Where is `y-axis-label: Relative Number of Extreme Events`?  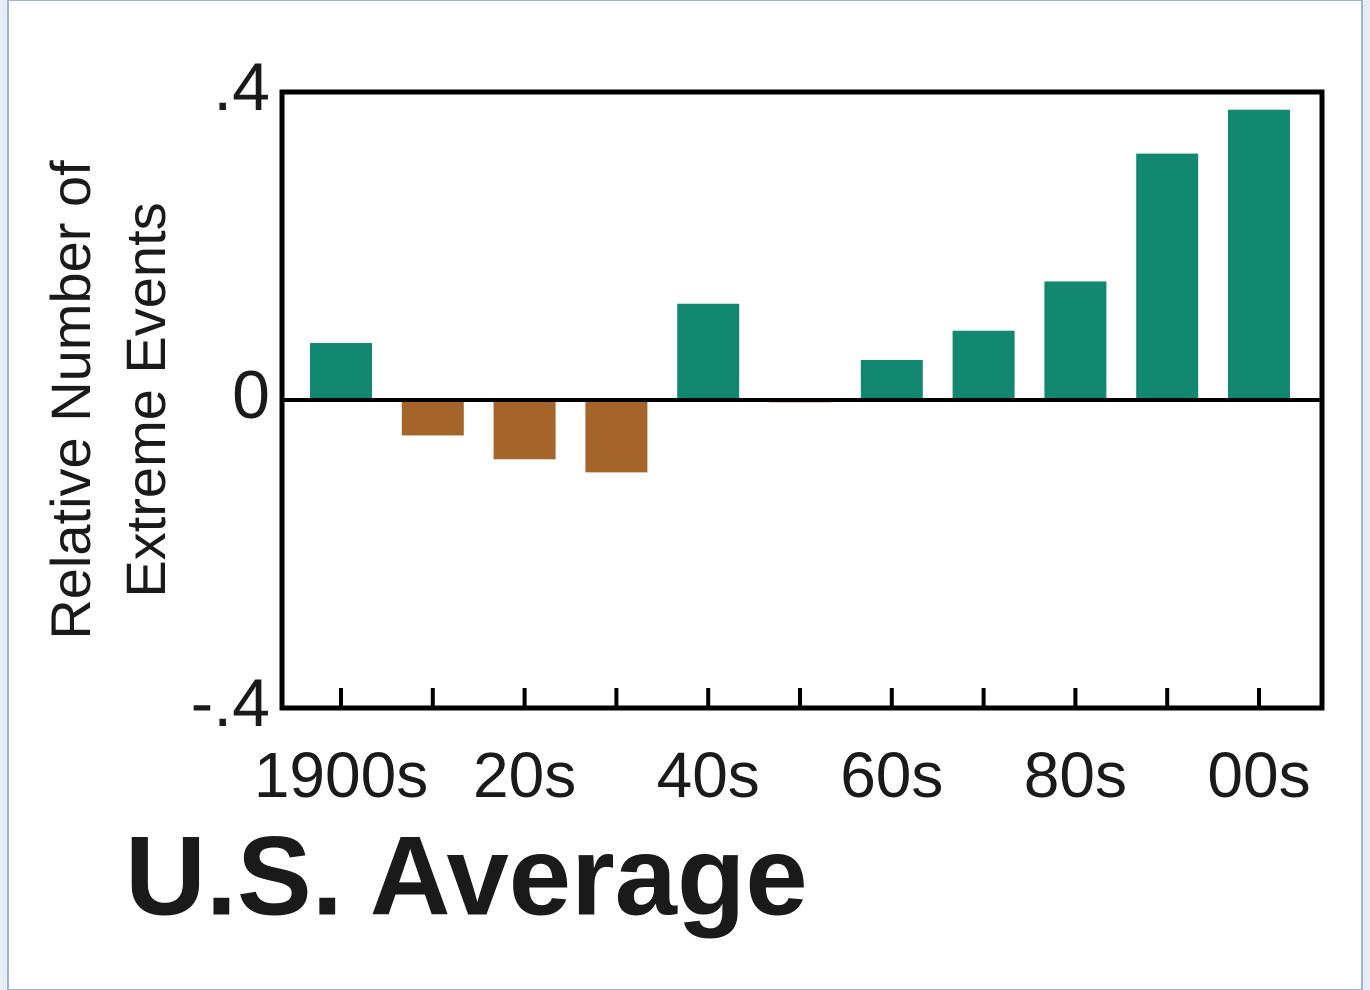
y-axis-label: Relative Number of Extreme Events is located at coordinates (108, 400).